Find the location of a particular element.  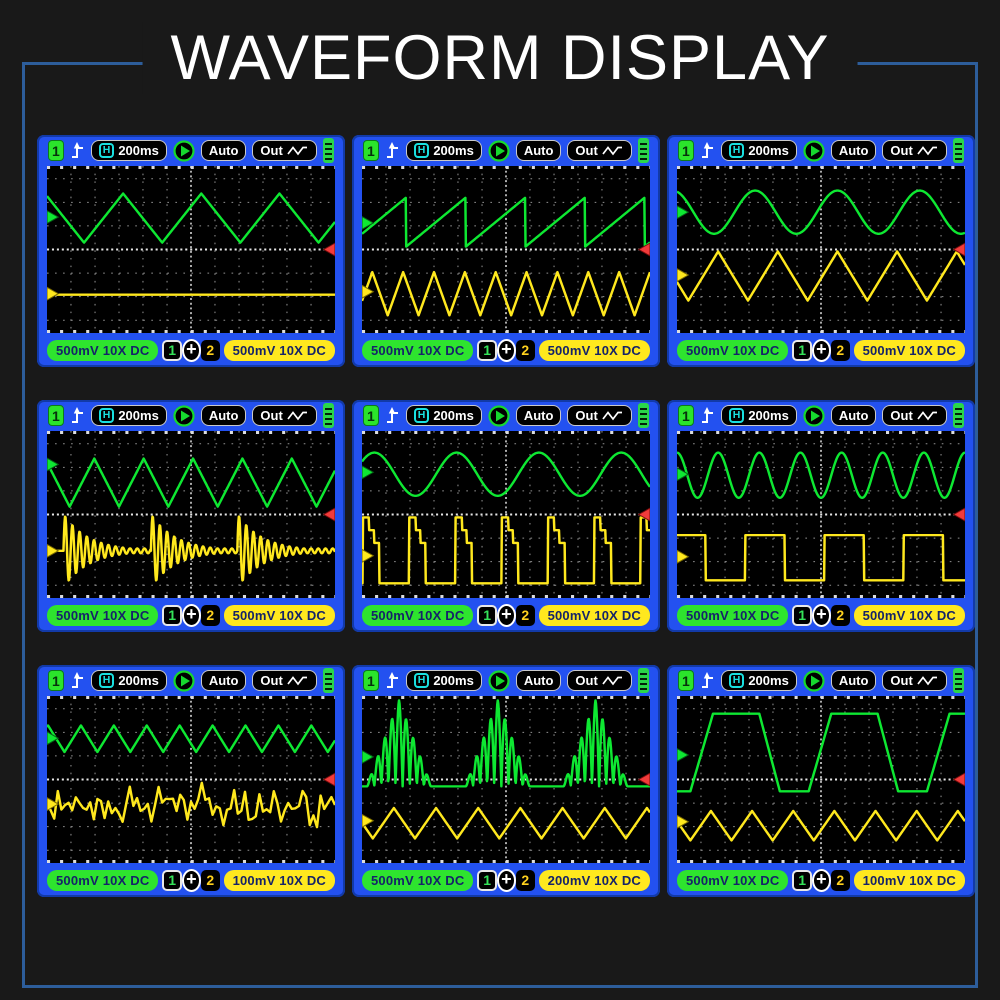

trigger-level-marker is located at coordinates (328, 779).